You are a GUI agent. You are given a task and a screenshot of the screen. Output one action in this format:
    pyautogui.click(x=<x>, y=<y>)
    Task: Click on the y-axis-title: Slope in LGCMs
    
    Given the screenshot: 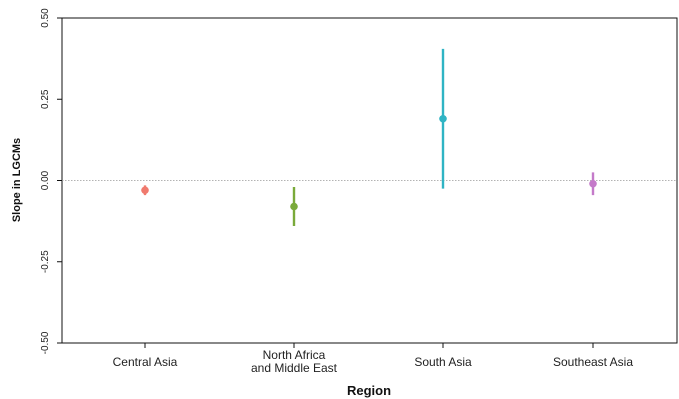 What is the action you would take?
    pyautogui.click(x=17, y=180)
    